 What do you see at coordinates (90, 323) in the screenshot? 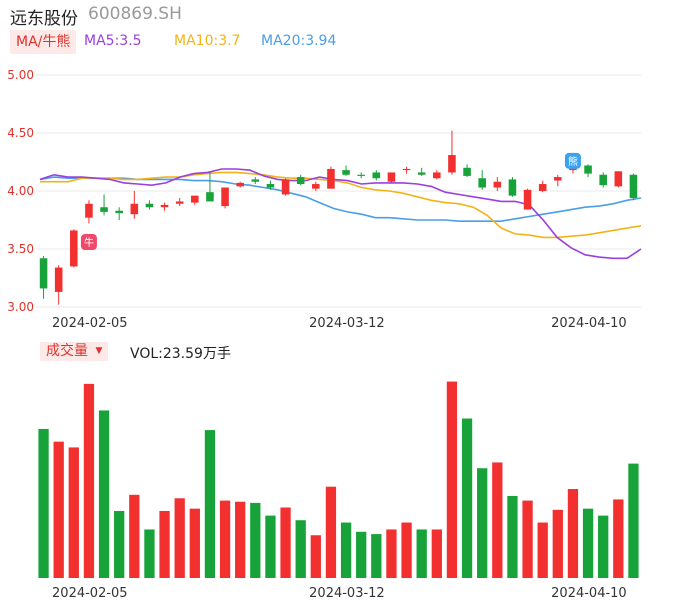
I see `x-tick-label: 2024-02-05` at bounding box center [90, 323].